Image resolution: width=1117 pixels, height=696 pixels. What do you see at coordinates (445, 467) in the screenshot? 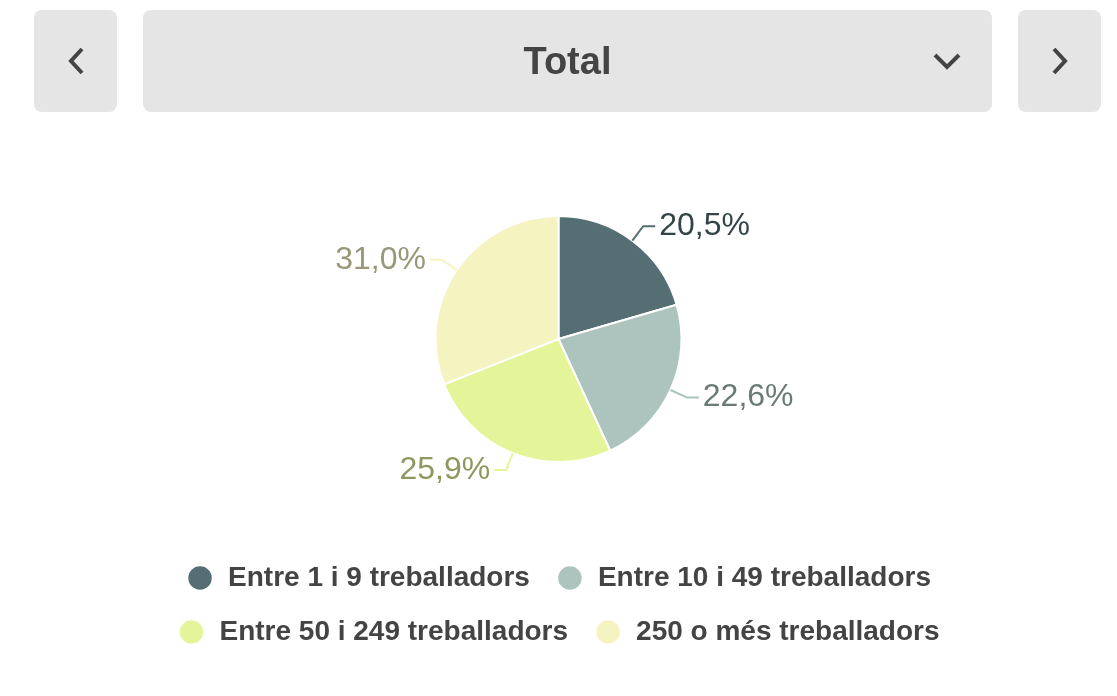
I see `data-label: 25,9%` at bounding box center [445, 467].